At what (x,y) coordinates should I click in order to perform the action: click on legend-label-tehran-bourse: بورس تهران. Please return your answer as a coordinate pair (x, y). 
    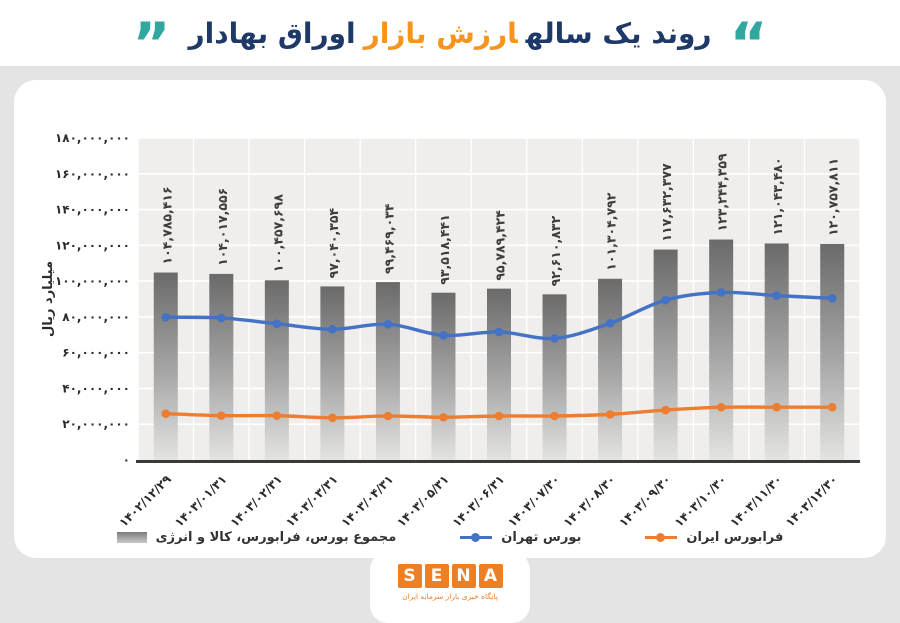
    Looking at the image, I should click on (541, 537).